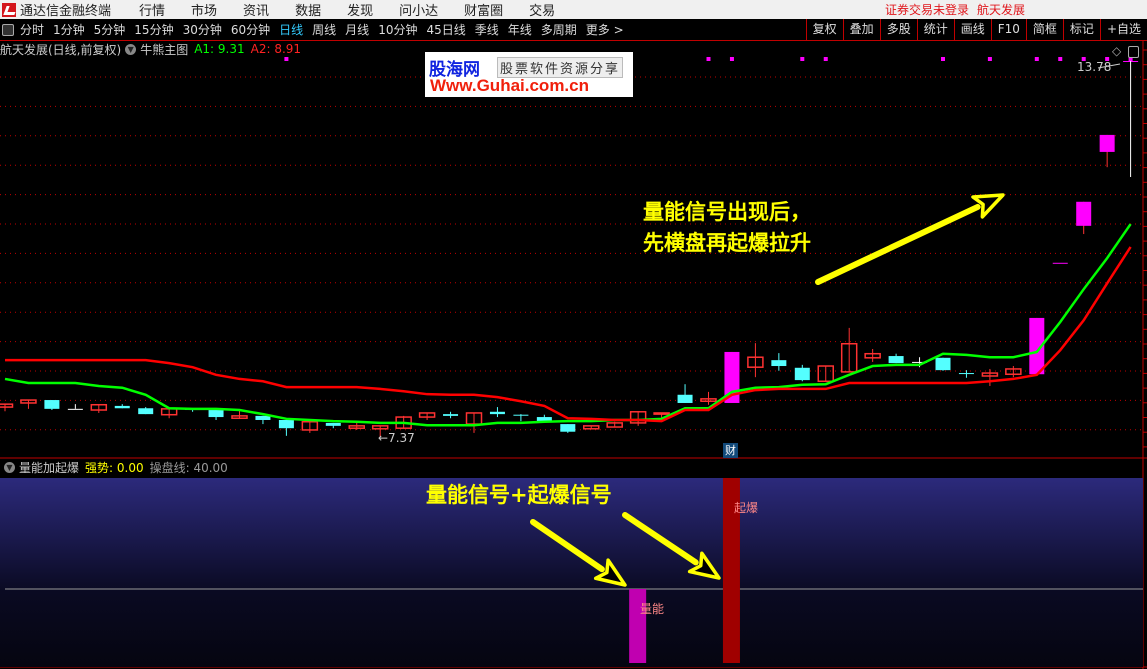  What do you see at coordinates (1109, 66) in the screenshot?
I see `high-pointer` at bounding box center [1109, 66].